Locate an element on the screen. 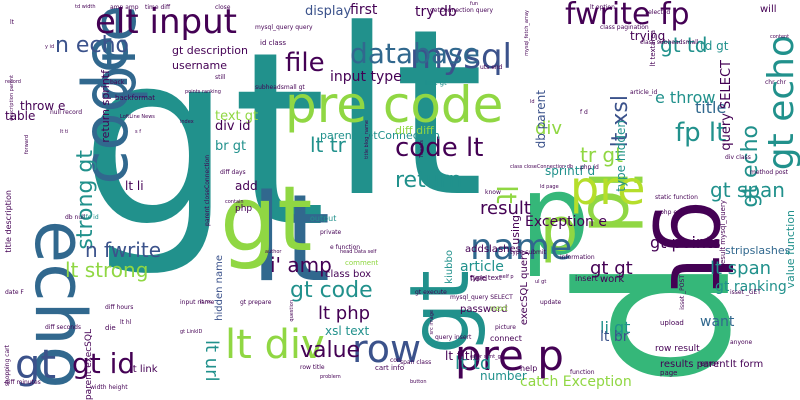  cloud-word-self-p: self p is located at coordinates (507, 277).